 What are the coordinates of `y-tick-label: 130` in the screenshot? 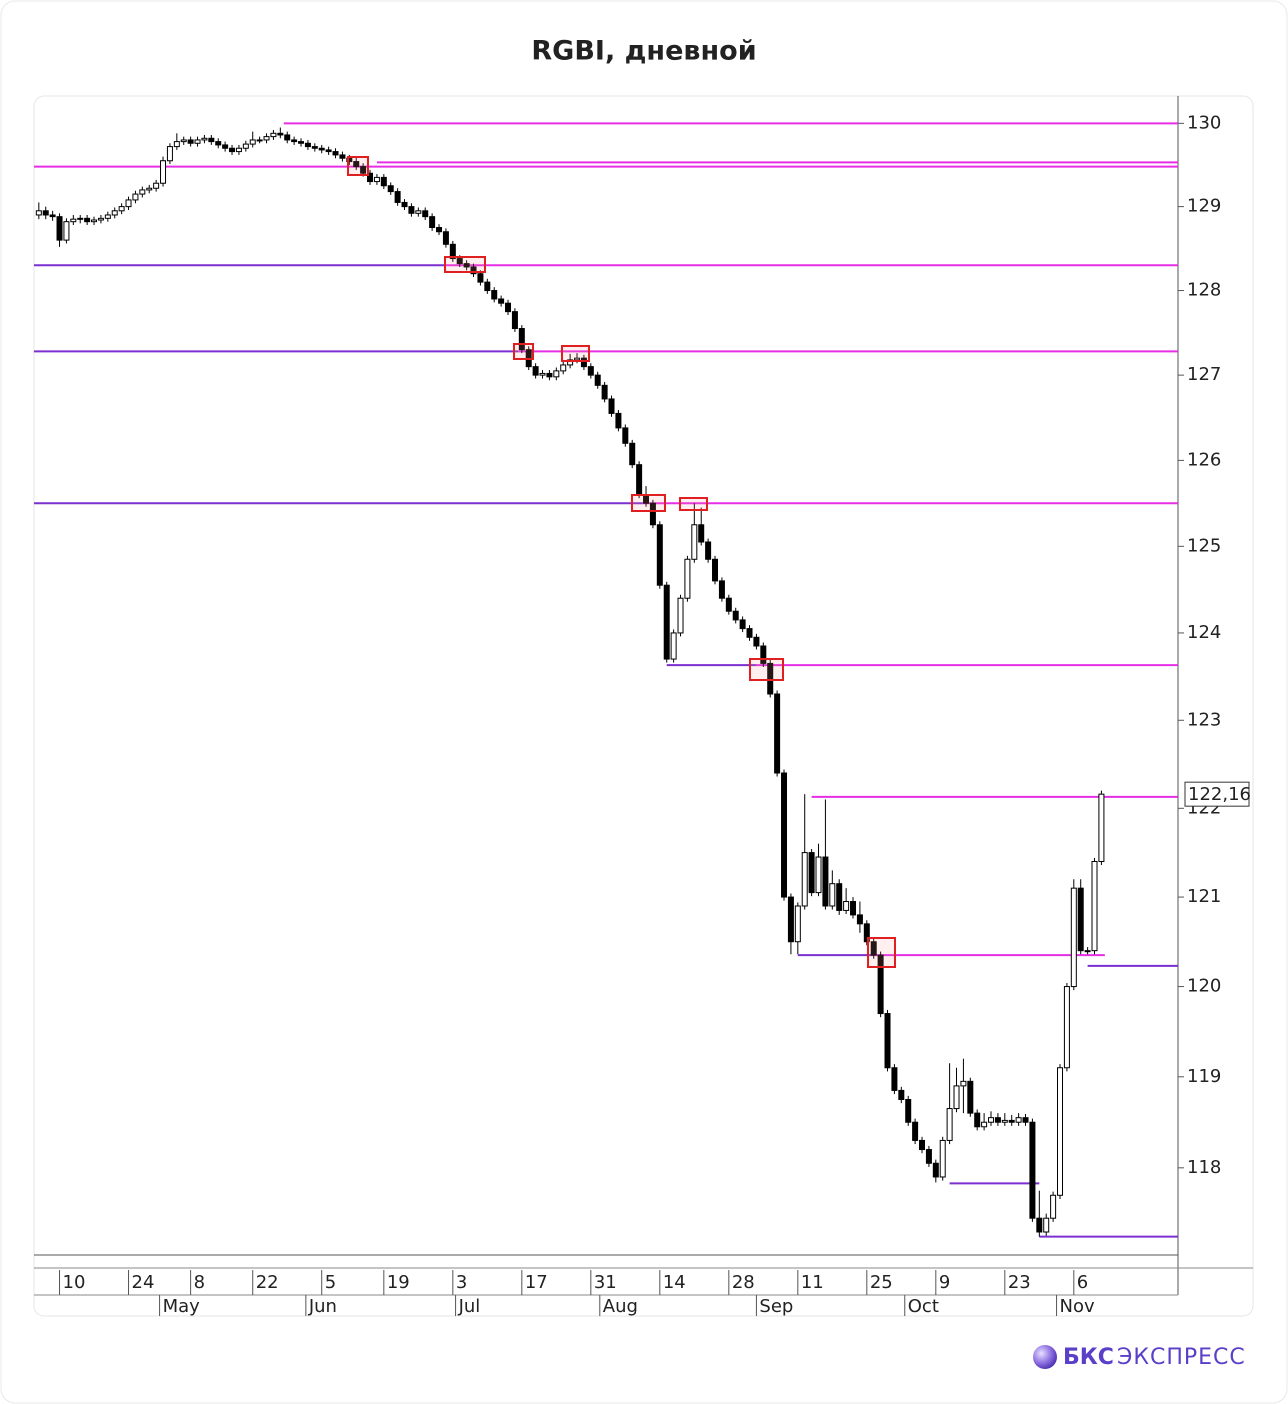 It's located at (1204, 122).